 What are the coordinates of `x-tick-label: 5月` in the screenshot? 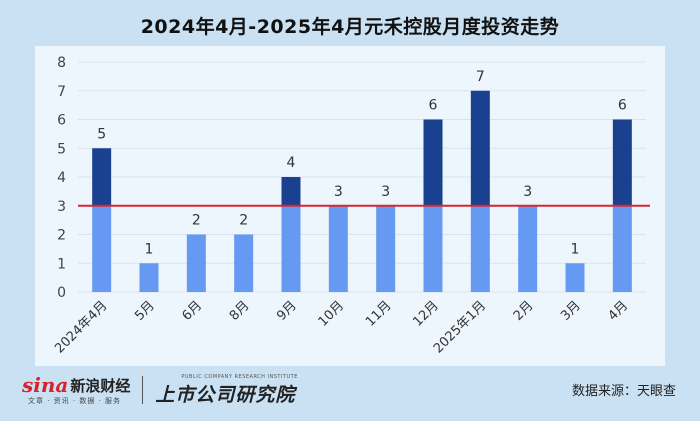 It's located at (145, 311).